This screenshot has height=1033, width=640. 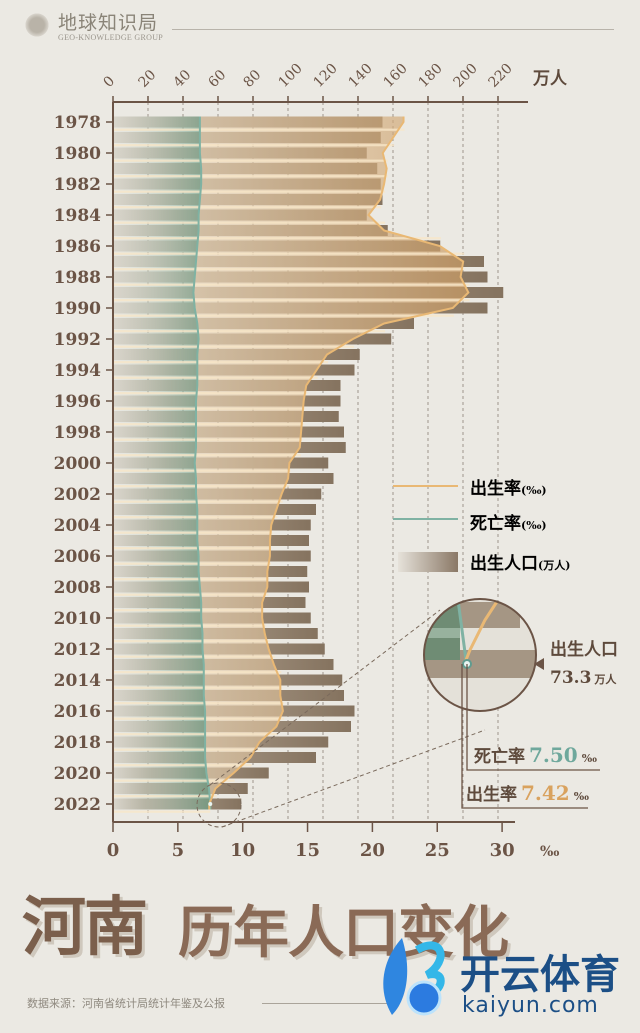 What do you see at coordinates (291, 76) in the screenshot?
I see `top-axis-tick-label: 100` at bounding box center [291, 76].